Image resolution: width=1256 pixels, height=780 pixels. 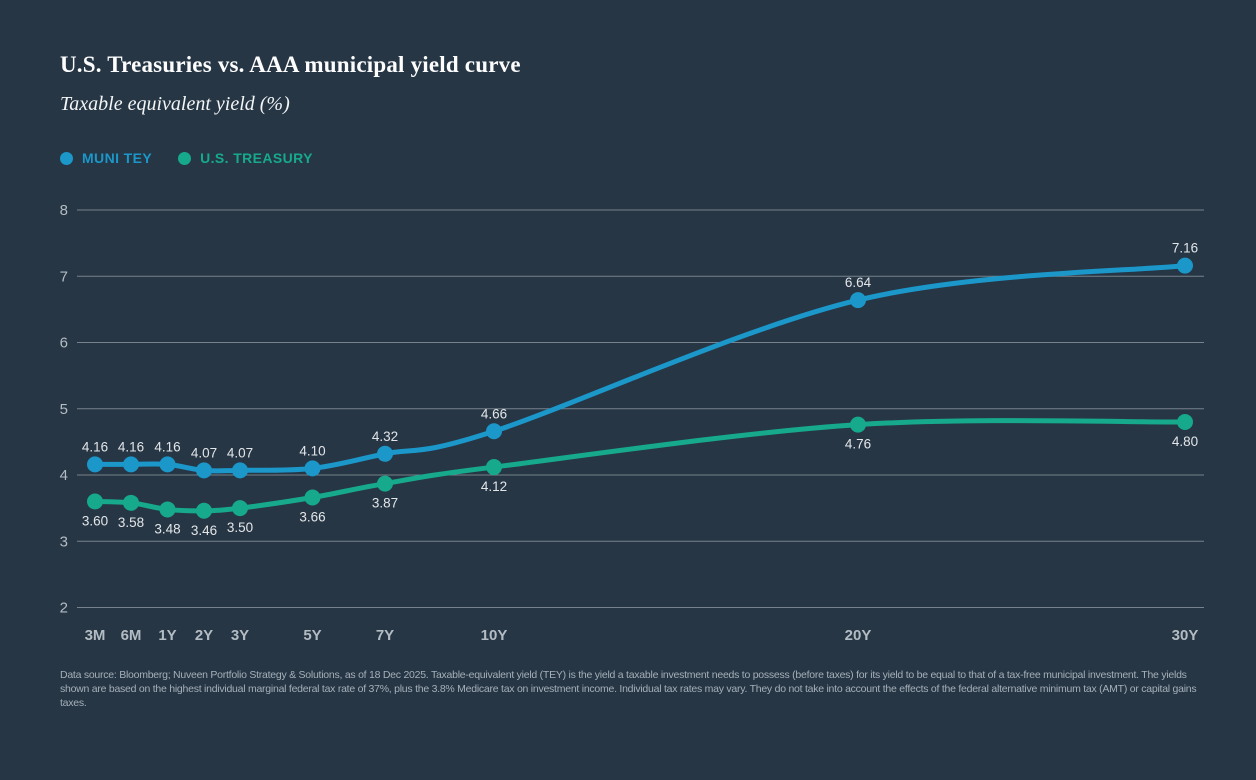 What do you see at coordinates (64, 409) in the screenshot?
I see `y-axis-tick-label: 5` at bounding box center [64, 409].